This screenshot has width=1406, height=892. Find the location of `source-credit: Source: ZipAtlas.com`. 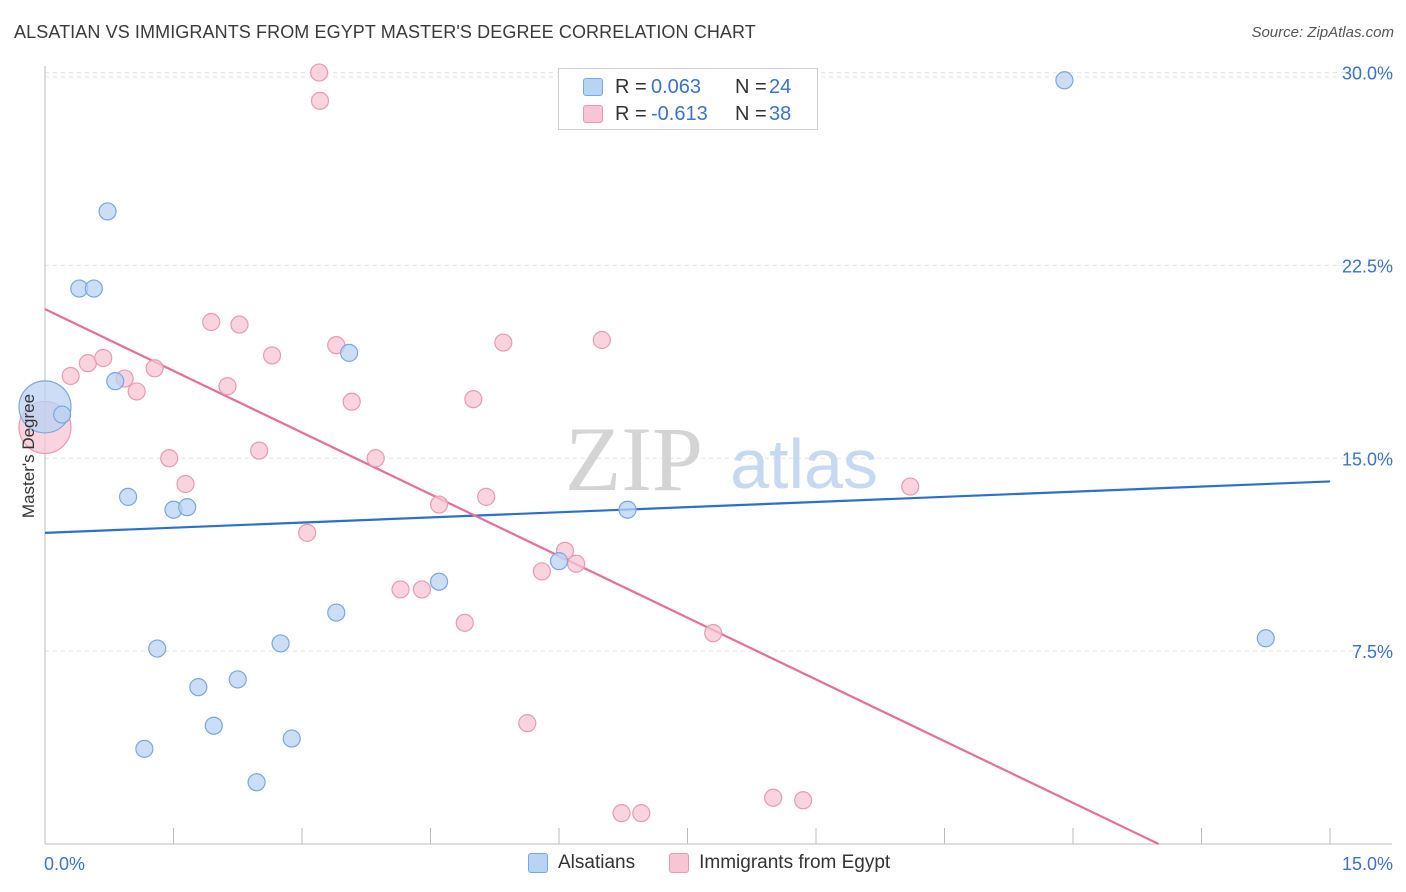

source-credit: Source: ZipAtlas.com is located at coordinates (1322, 32).